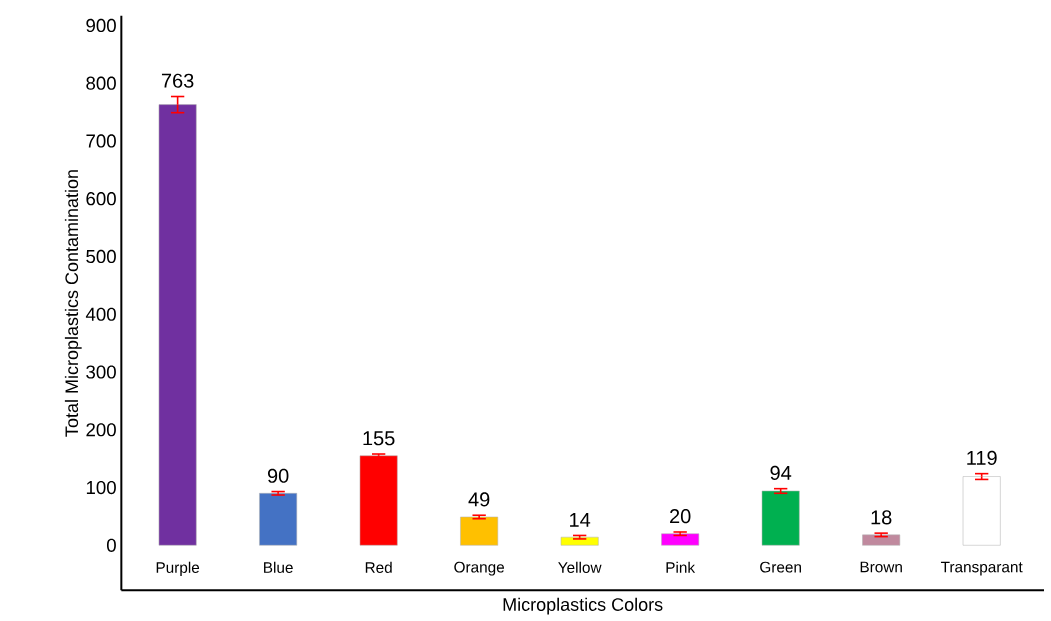 This screenshot has width=1051, height=621. What do you see at coordinates (101, 372) in the screenshot?
I see `y-tick-label: 300` at bounding box center [101, 372].